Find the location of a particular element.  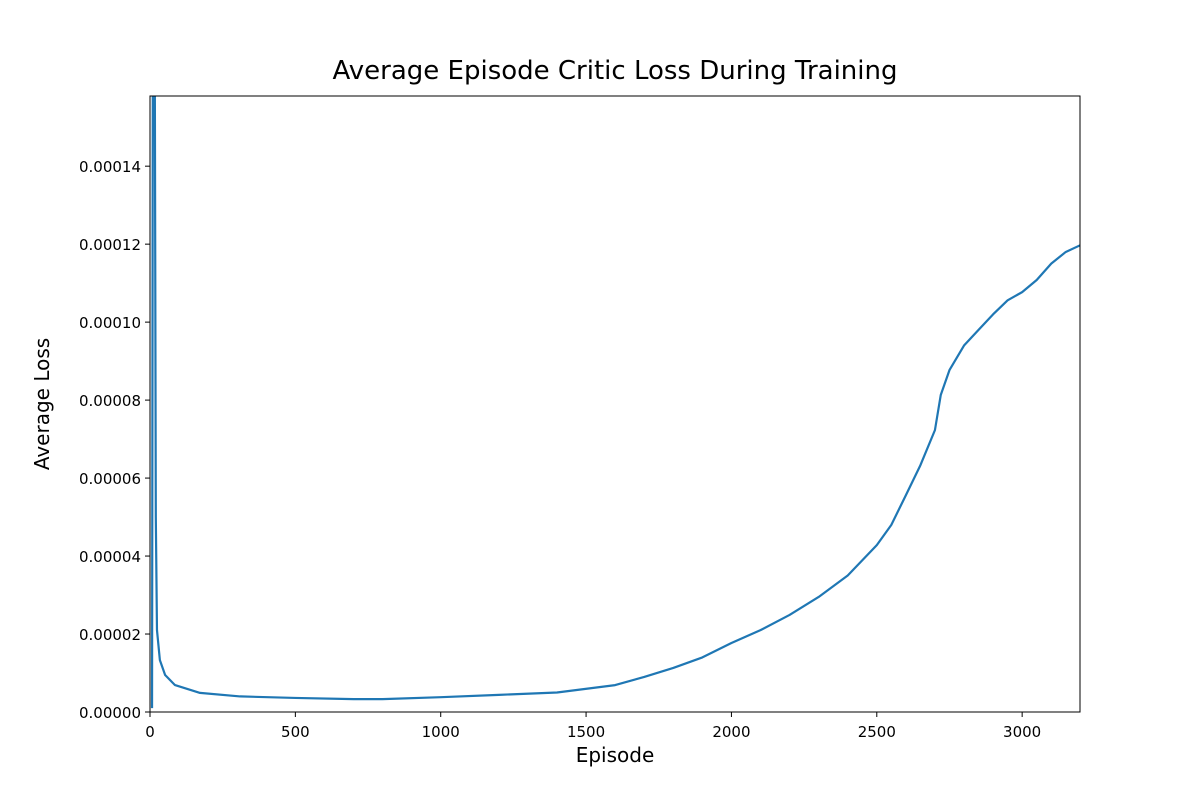

y-tick-label: 0.00002 is located at coordinates (110, 635).